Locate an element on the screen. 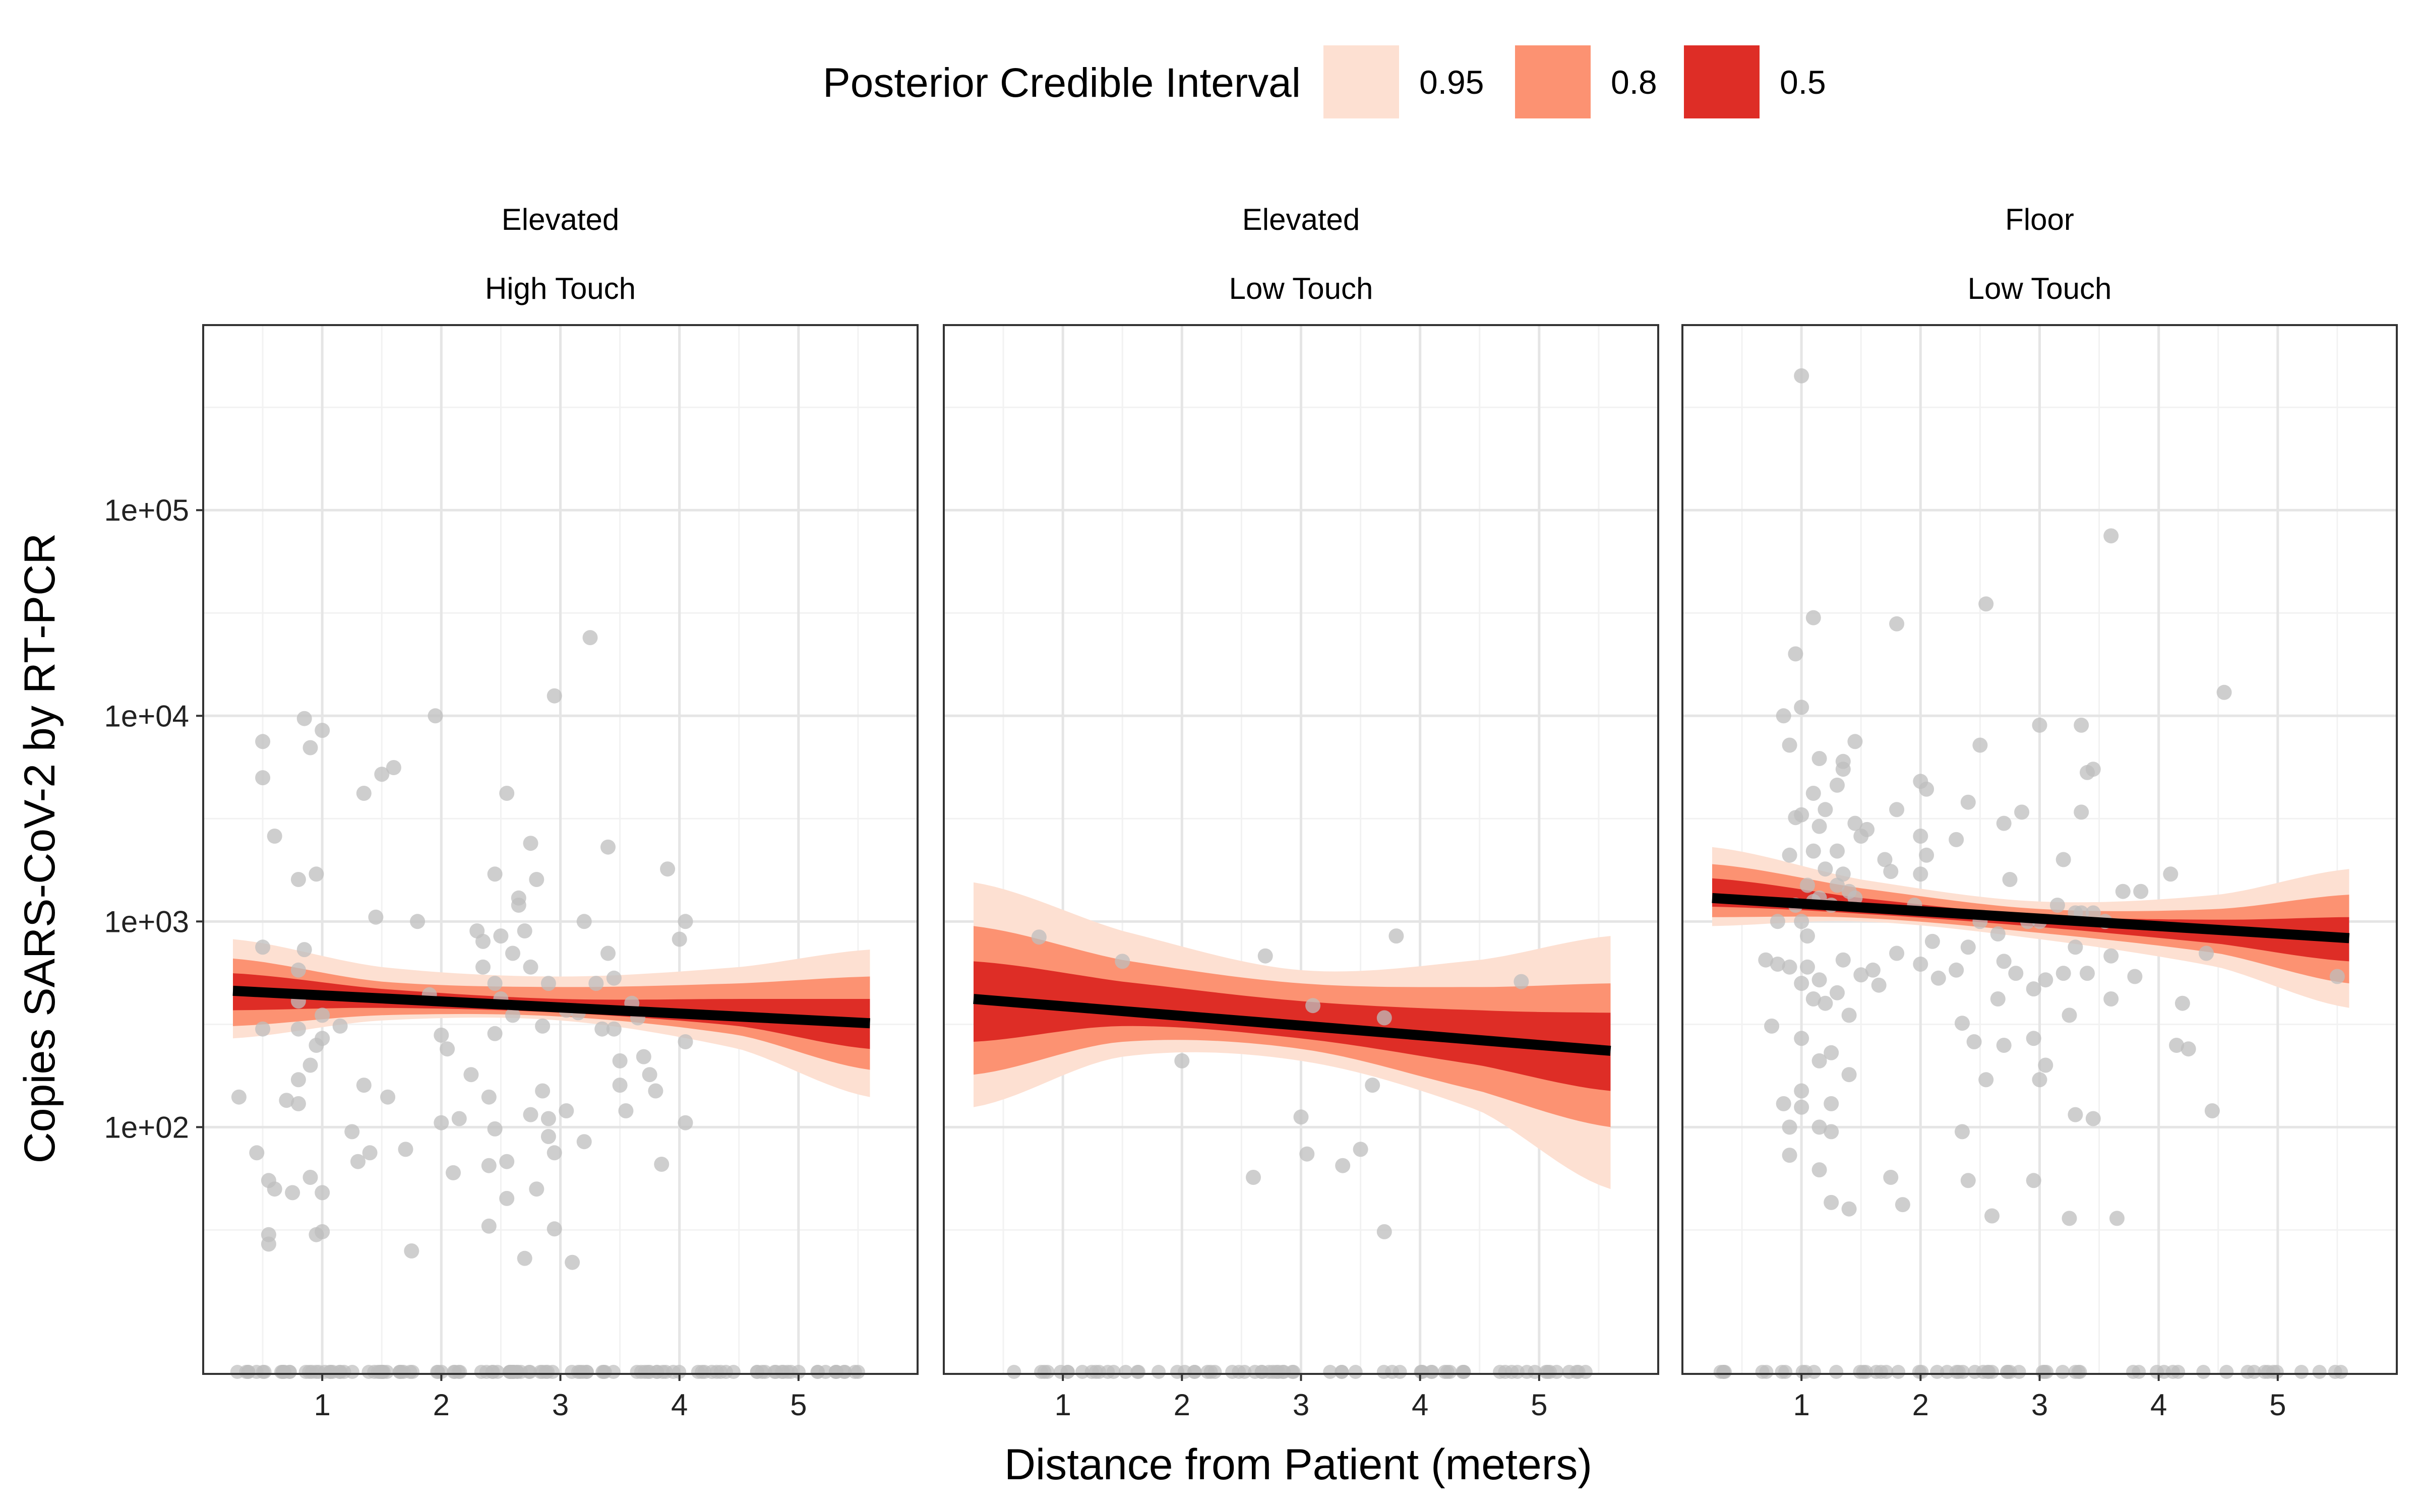 The image size is (2420, 1512). facet-0-band-ci95 is located at coordinates (551, 1018).